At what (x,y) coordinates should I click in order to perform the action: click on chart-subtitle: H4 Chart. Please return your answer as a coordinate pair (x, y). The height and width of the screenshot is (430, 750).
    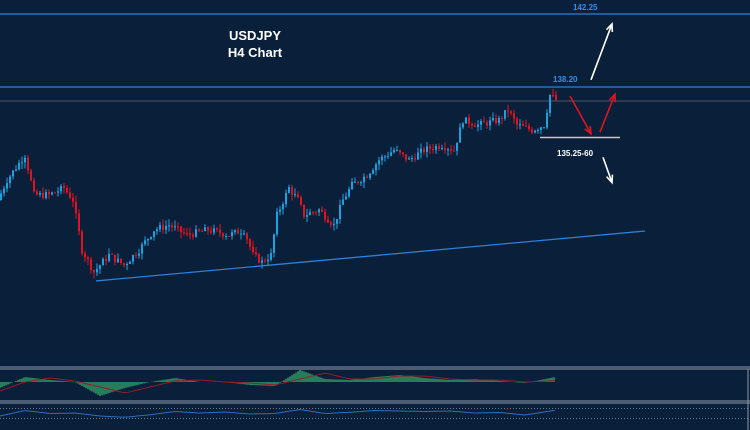
    Looking at the image, I should click on (255, 52).